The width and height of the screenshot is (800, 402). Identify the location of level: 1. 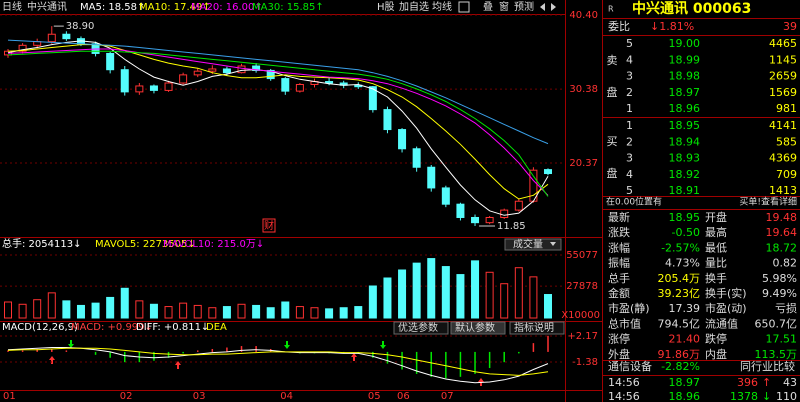
(629, 108).